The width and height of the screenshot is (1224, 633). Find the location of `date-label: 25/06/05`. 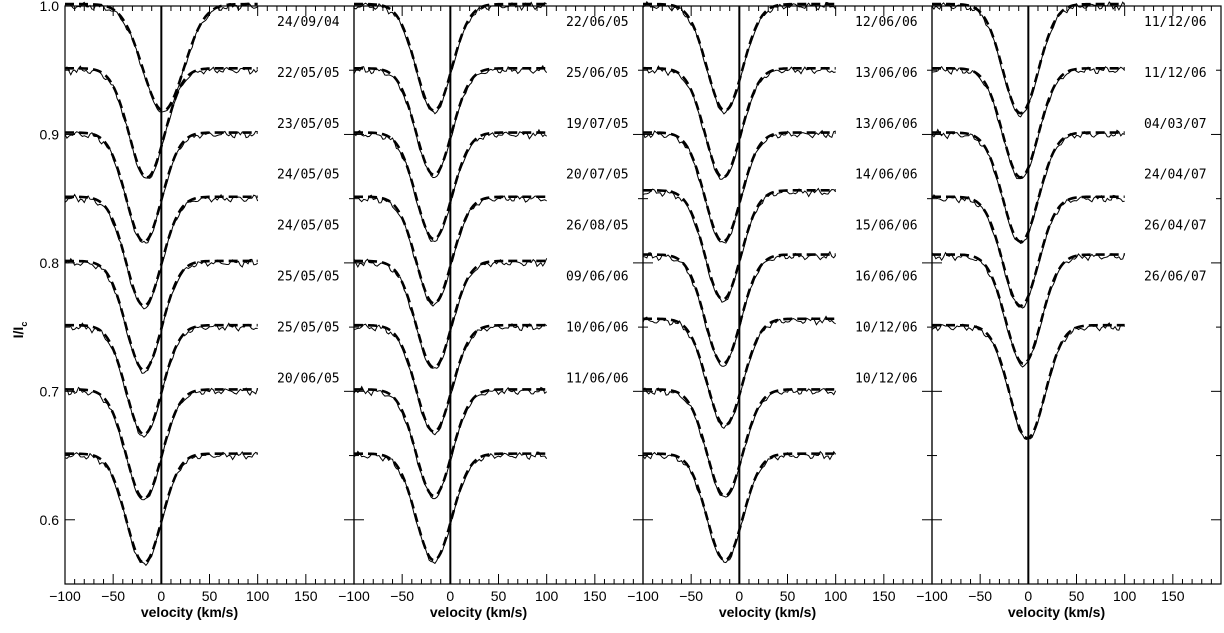

date-label: 25/06/05 is located at coordinates (597, 73).